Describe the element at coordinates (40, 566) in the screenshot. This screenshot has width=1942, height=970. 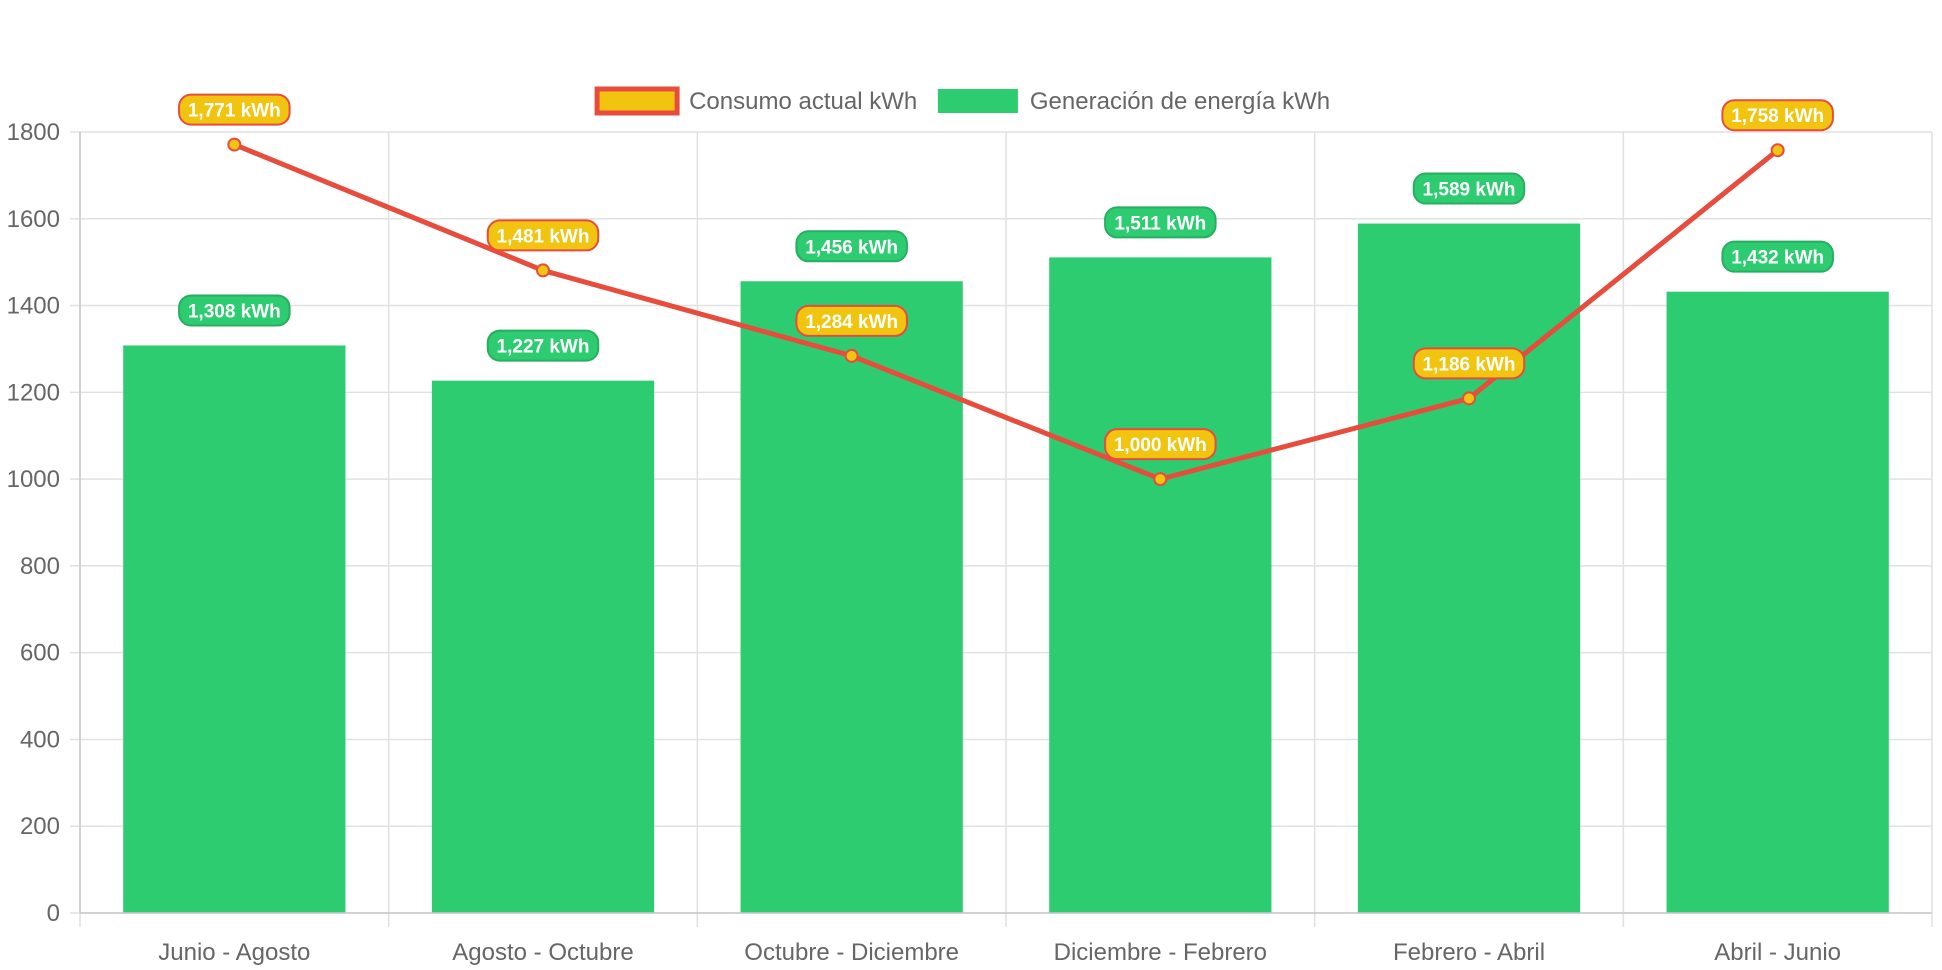
I see `y-tick-label: 800` at that location.